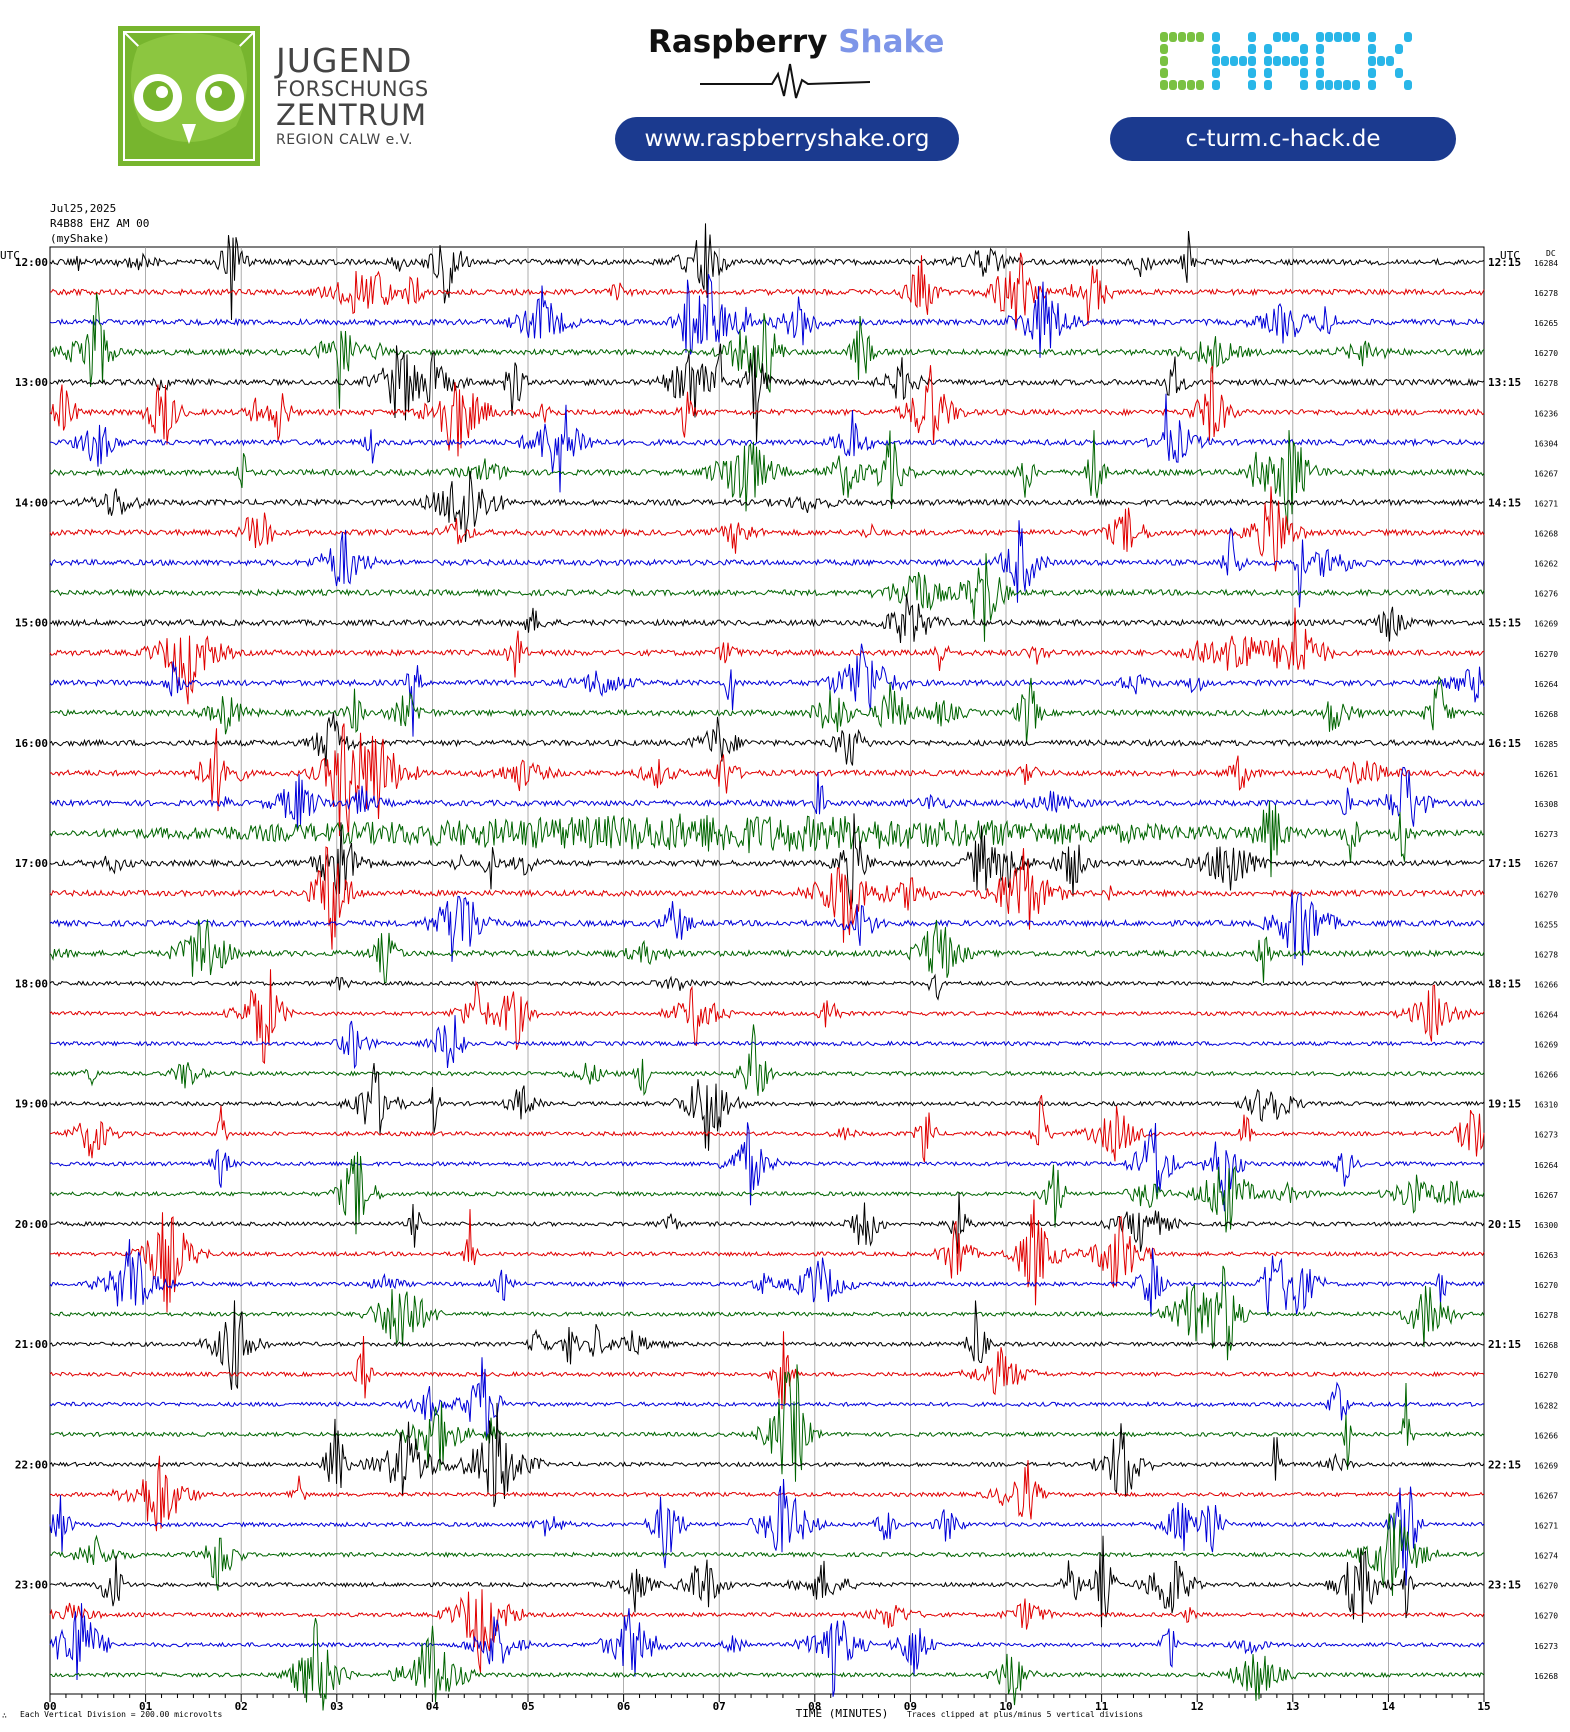 Image resolution: width=1570 pixels, height=1732 pixels. What do you see at coordinates (1546, 804) in the screenshot?
I see `dc-offset-label: 16308` at bounding box center [1546, 804].